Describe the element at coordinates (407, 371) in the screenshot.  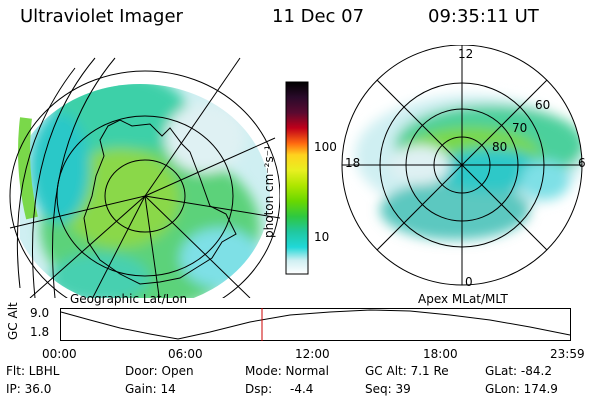
I see `info-gc-alt: GC Alt: 7.1 Re` at that location.